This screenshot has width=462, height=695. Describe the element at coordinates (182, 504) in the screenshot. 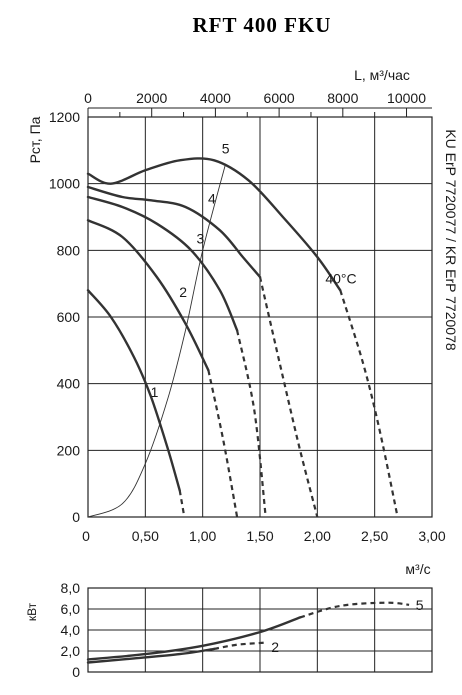

I see `fan-curve-1-dashed` at that location.